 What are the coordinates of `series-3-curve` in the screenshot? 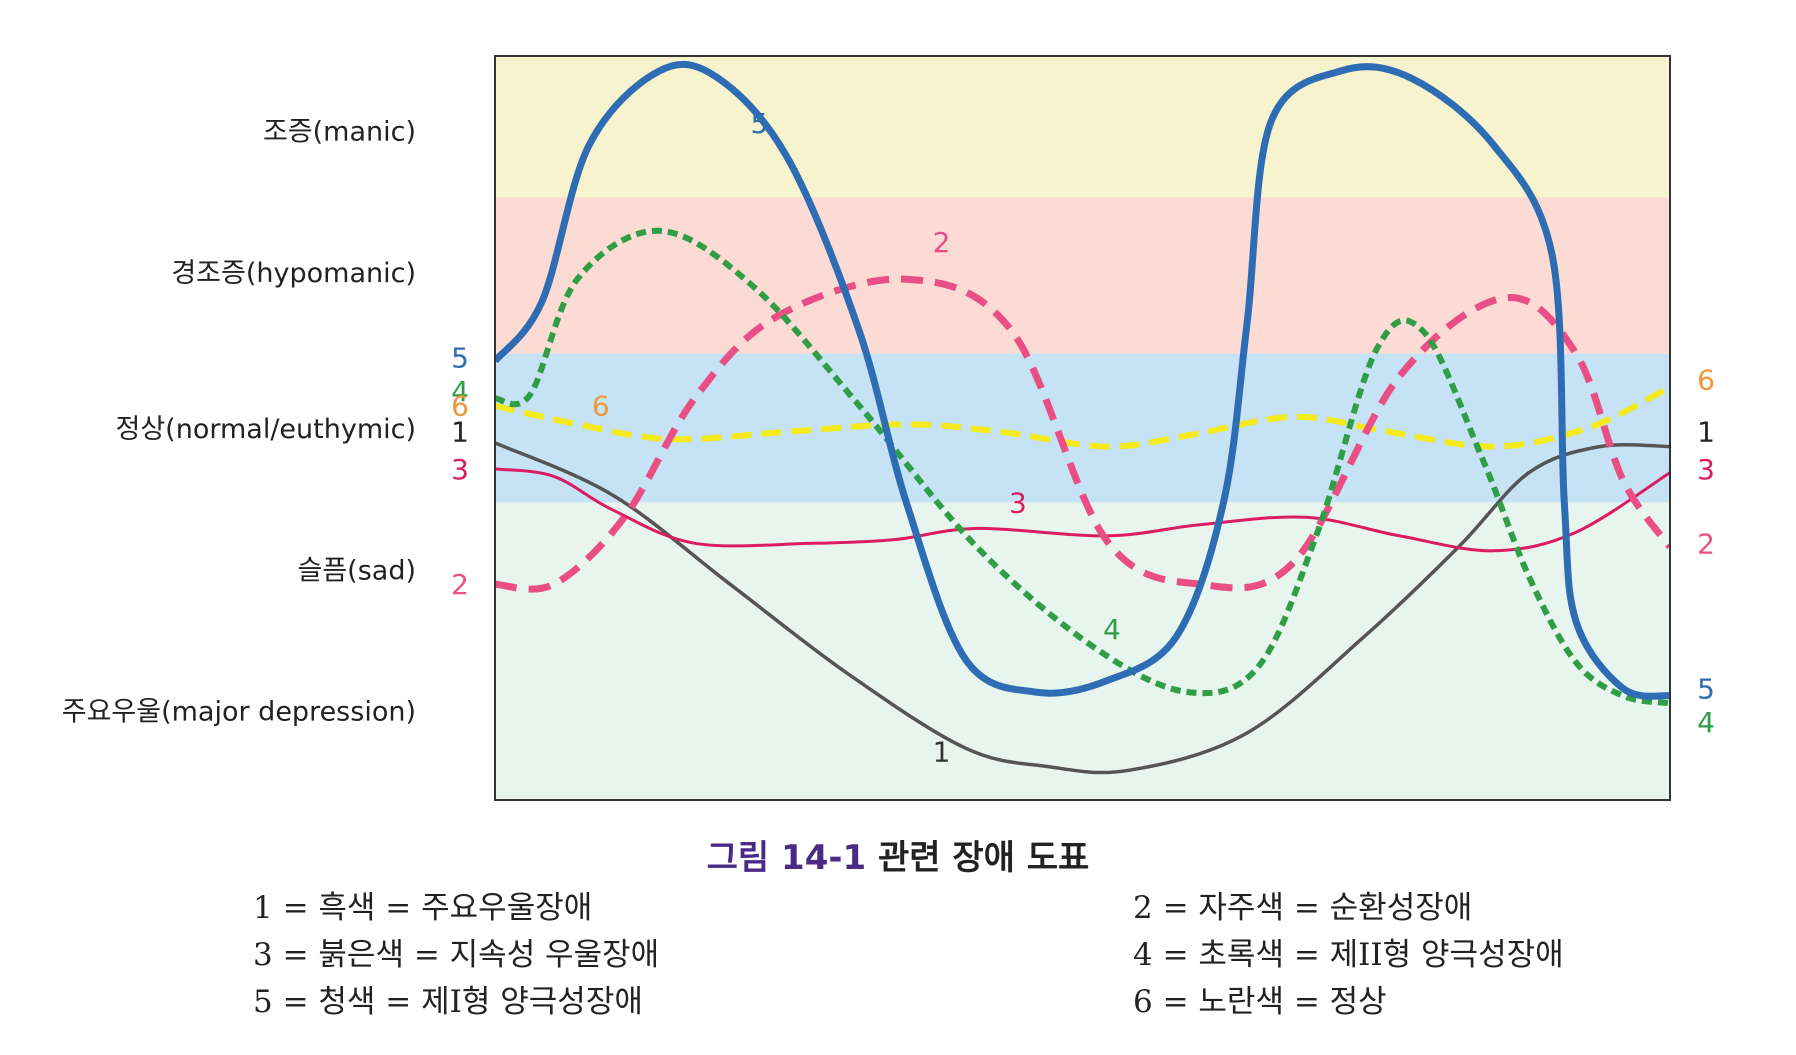 It's located at (1082, 510).